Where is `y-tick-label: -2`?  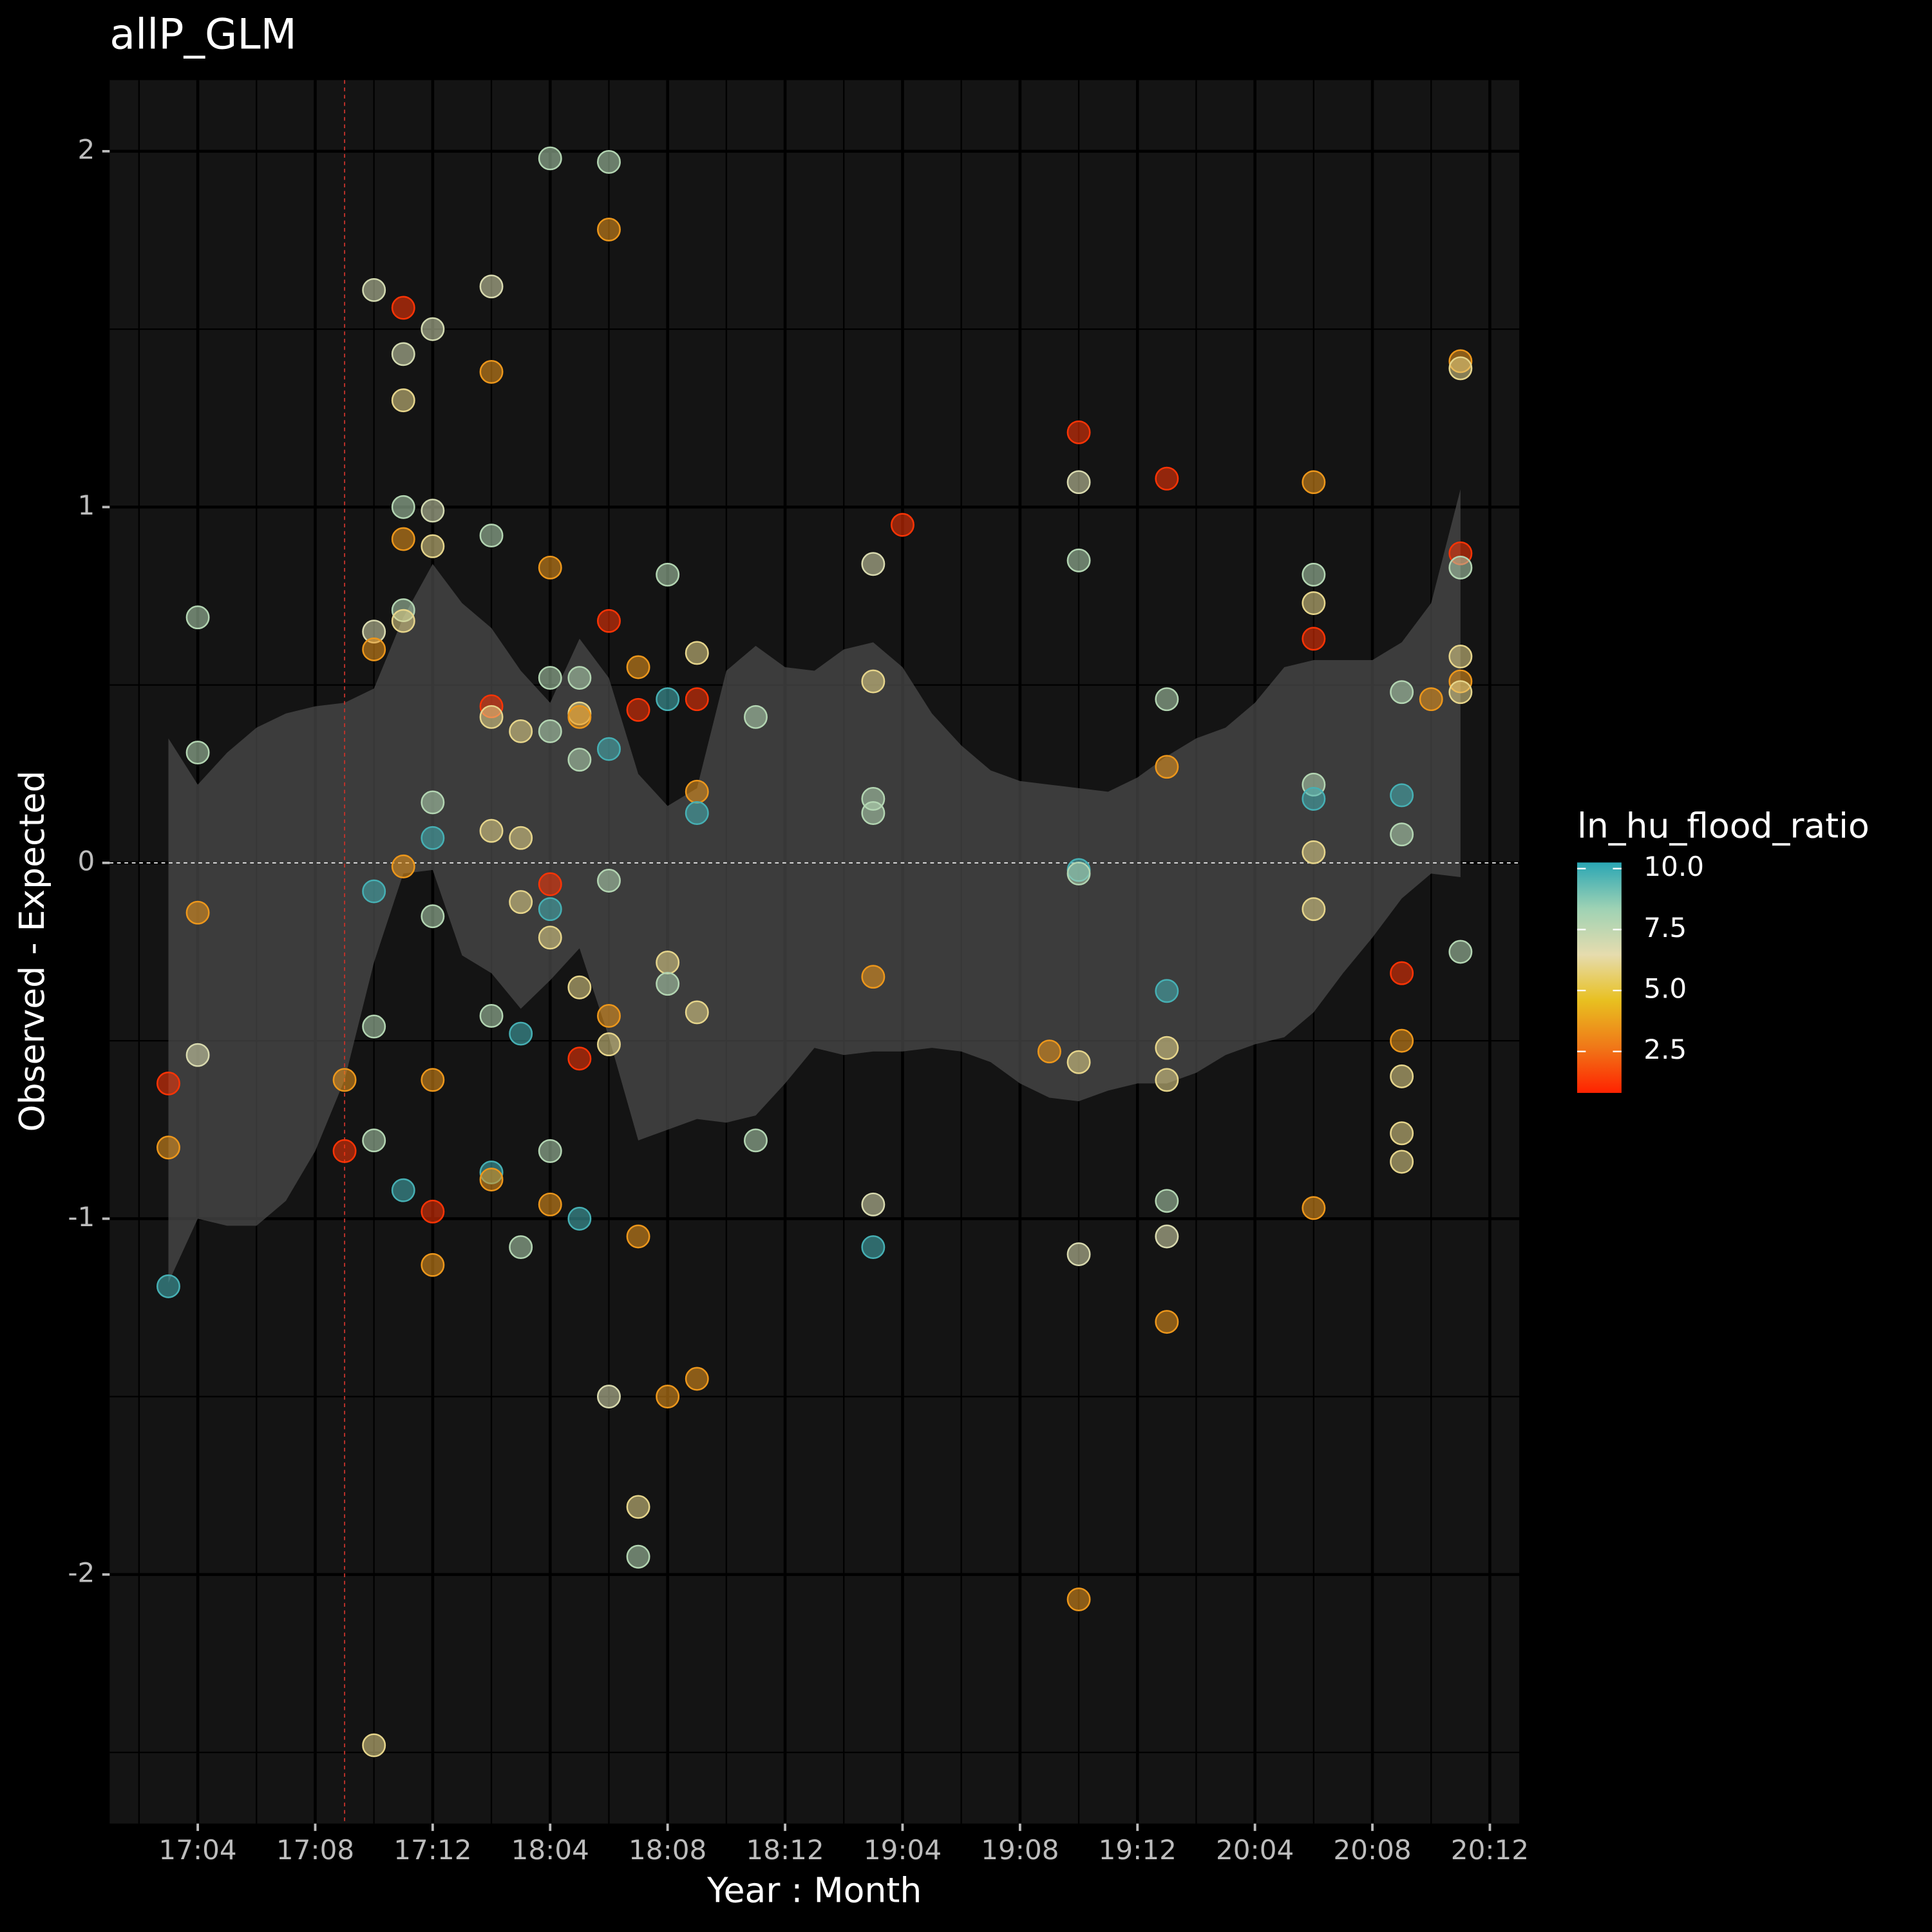 y-tick-label: -2 is located at coordinates (81, 1572).